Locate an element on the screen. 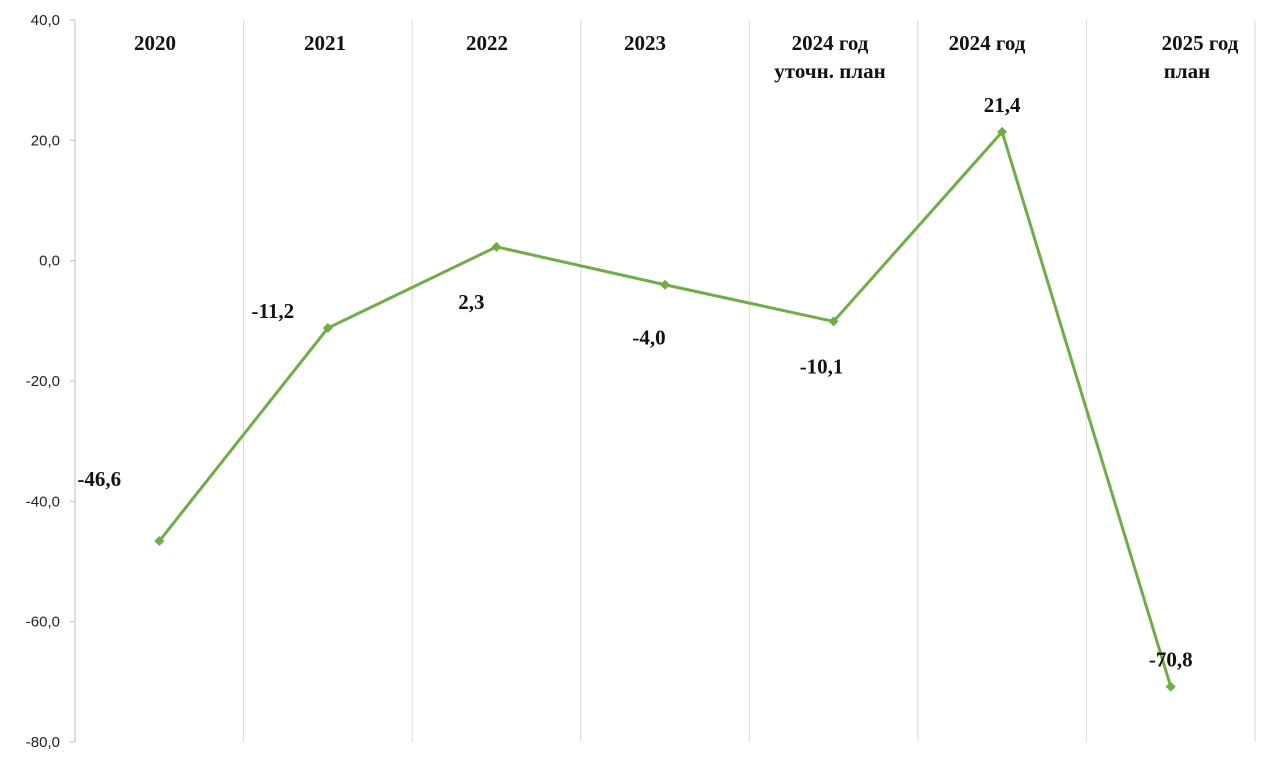 This screenshot has width=1266, height=762. category-label-line: 2022 is located at coordinates (487, 43).